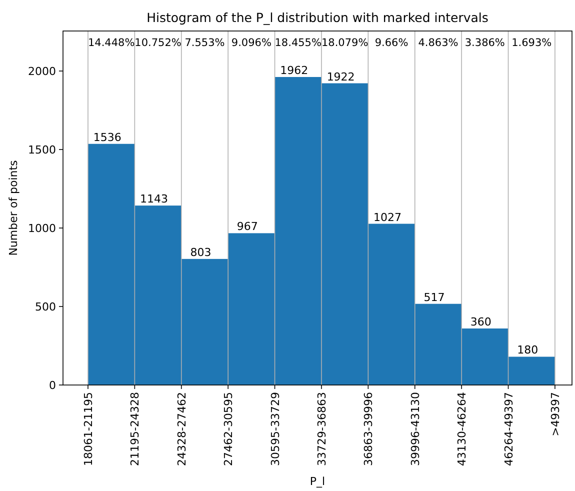 Image resolution: width=575 pixels, height=491 pixels. What do you see at coordinates (45, 307) in the screenshot?
I see `y-tick-label: 500` at bounding box center [45, 307].